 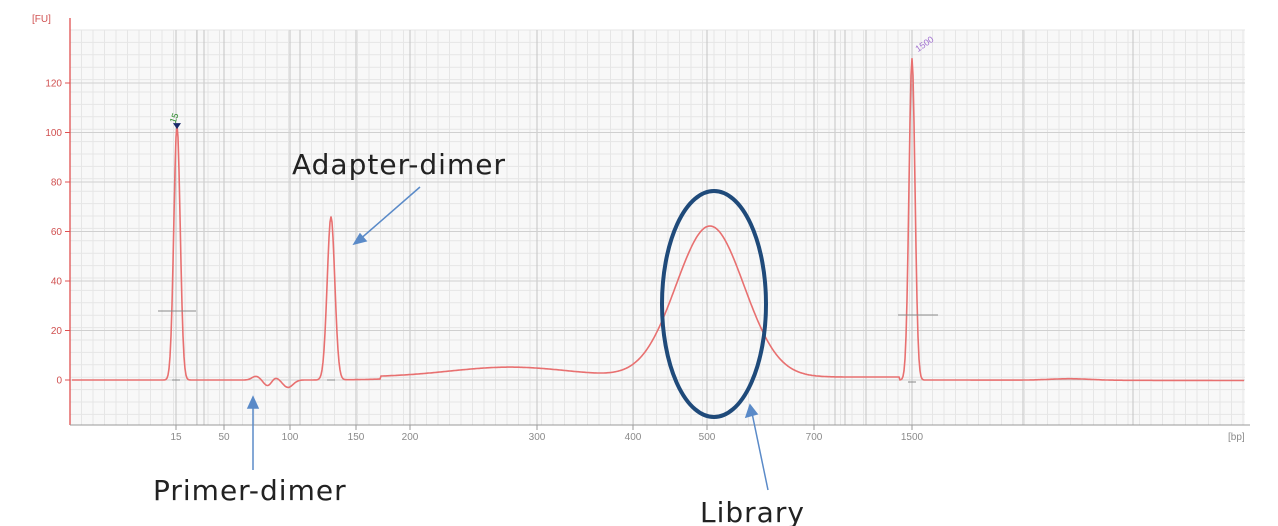 I want to click on annotation-library: Library, so click(x=752, y=511).